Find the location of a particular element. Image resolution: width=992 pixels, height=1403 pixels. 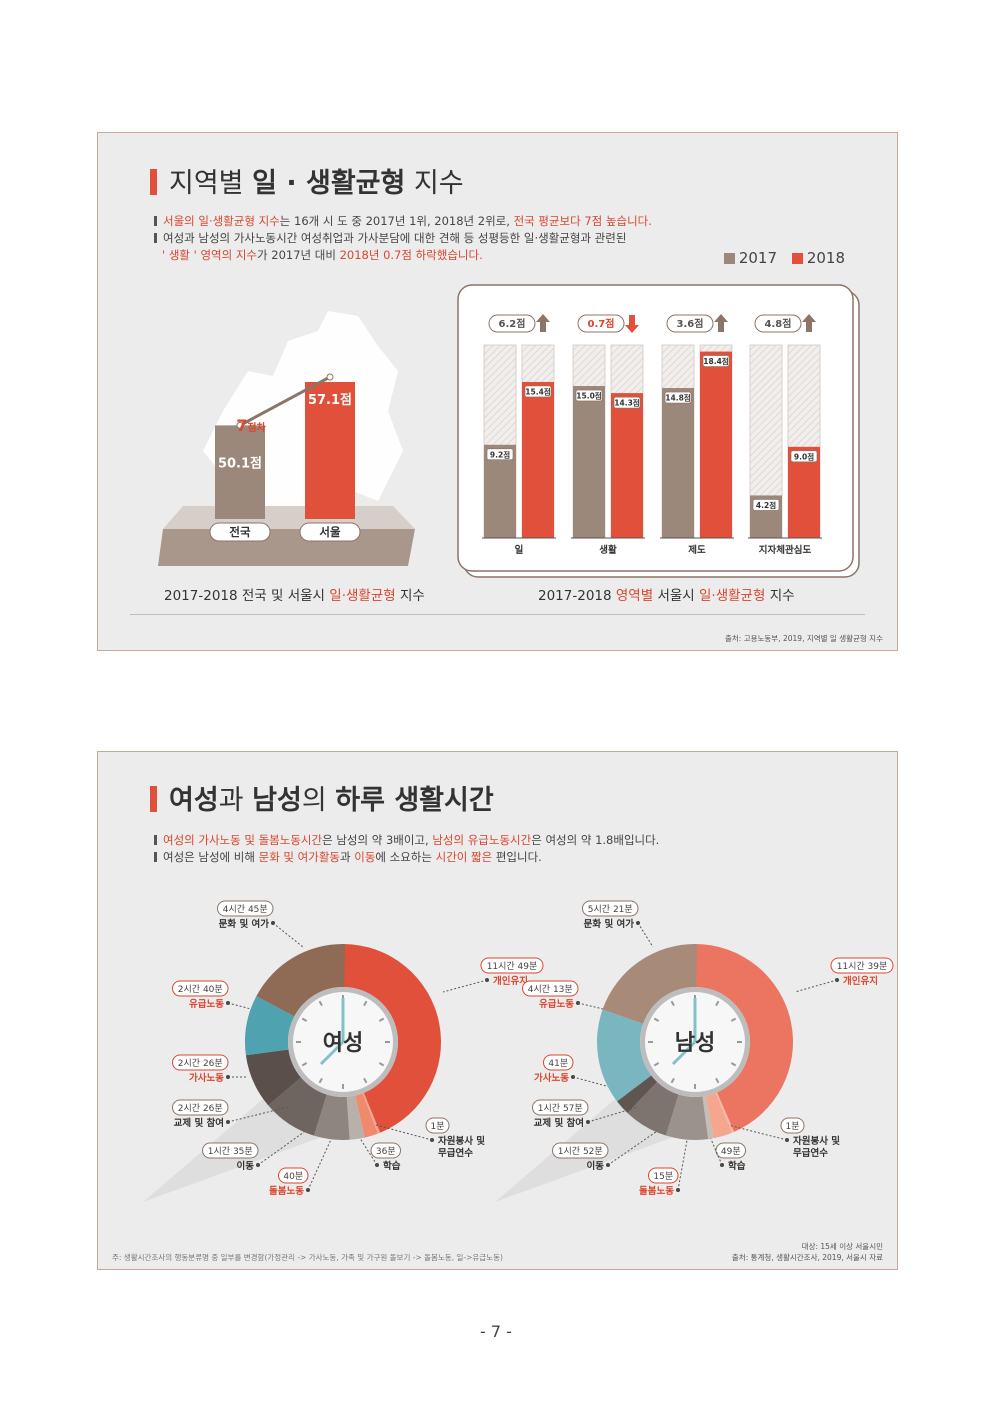

bullet-text: 이동 is located at coordinates (365, 857).